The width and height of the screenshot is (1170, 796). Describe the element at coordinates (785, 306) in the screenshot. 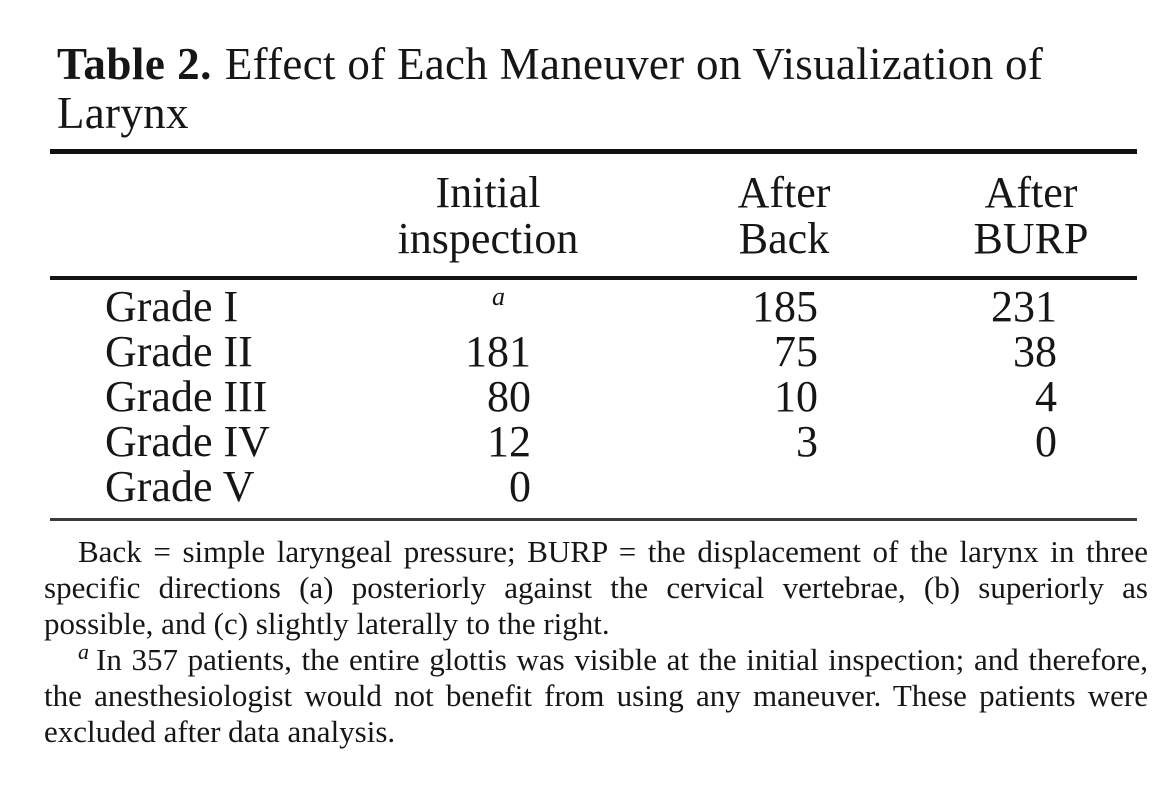

I see `cell-after-back: 185` at that location.